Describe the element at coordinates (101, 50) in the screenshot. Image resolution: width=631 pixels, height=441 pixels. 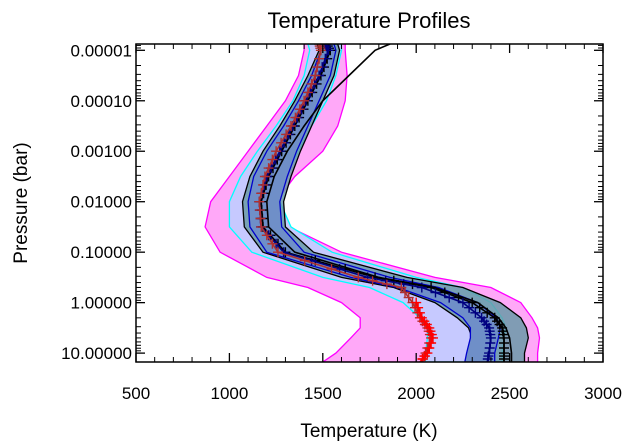
I see `y-tick-label: 0.00001` at that location.